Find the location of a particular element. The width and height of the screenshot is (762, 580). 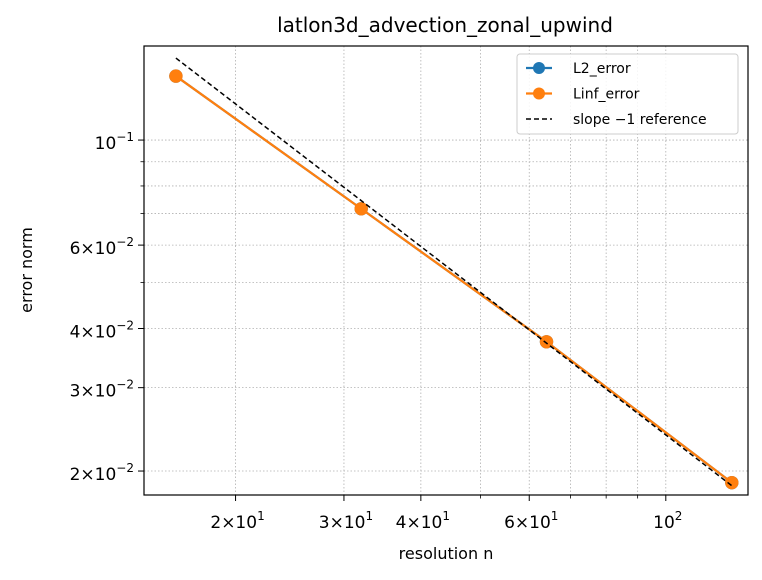

x-axis-label: resolution n is located at coordinates (446, 553).